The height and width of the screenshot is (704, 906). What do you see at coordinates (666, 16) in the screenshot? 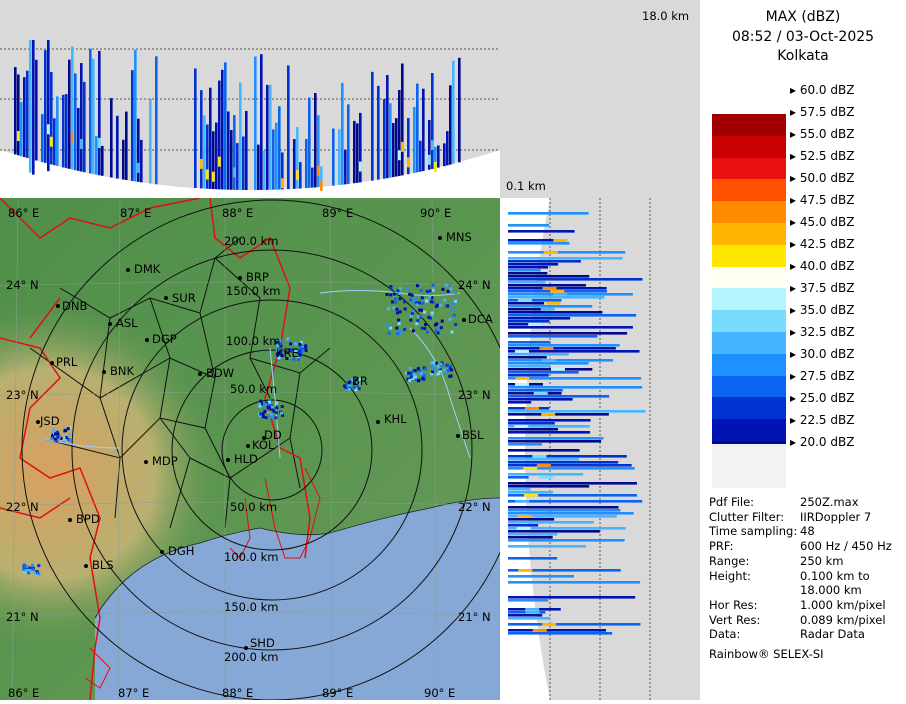
I see `top-height-label: 18.0 km` at bounding box center [666, 16].